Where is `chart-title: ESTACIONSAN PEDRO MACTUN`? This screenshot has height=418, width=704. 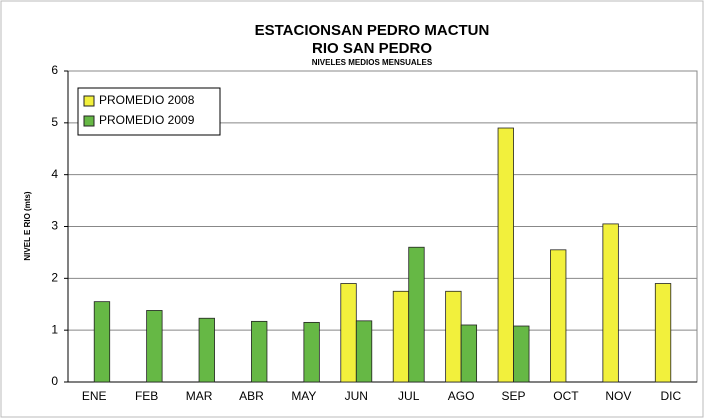
chart-title: ESTACIONSAN PEDRO MACTUN is located at coordinates (372, 30).